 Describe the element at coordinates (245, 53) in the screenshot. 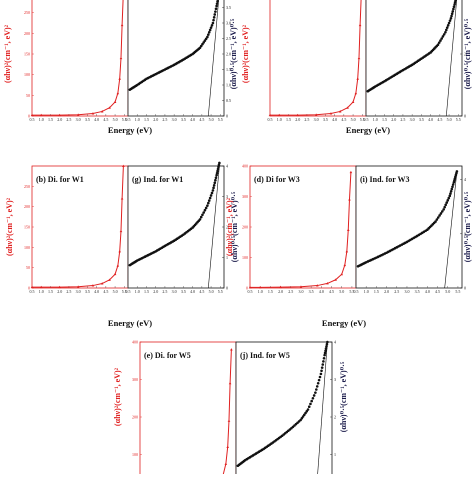

I see `y-axis-title-direct: (αhν)²(cm⁻¹, eV)²` at that location.